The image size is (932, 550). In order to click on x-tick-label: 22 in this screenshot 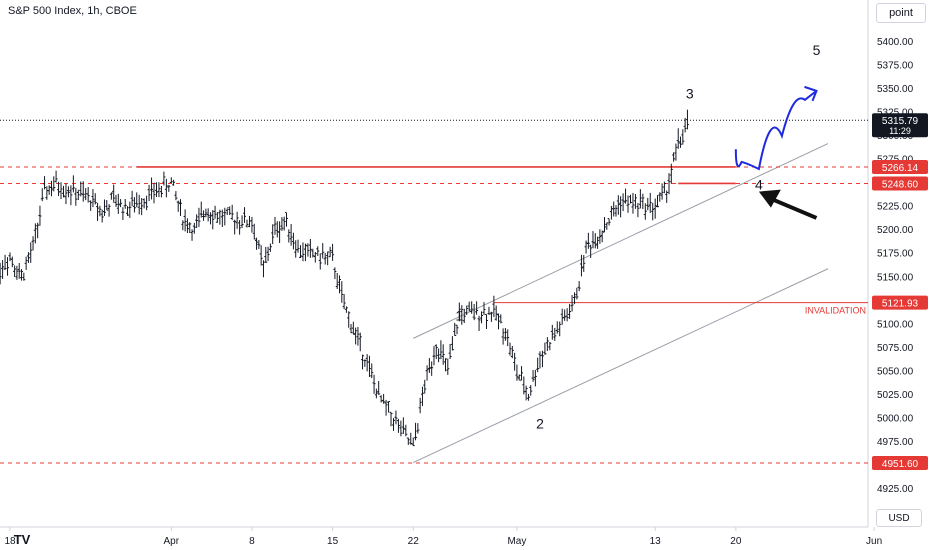, I will do `click(414, 541)`.